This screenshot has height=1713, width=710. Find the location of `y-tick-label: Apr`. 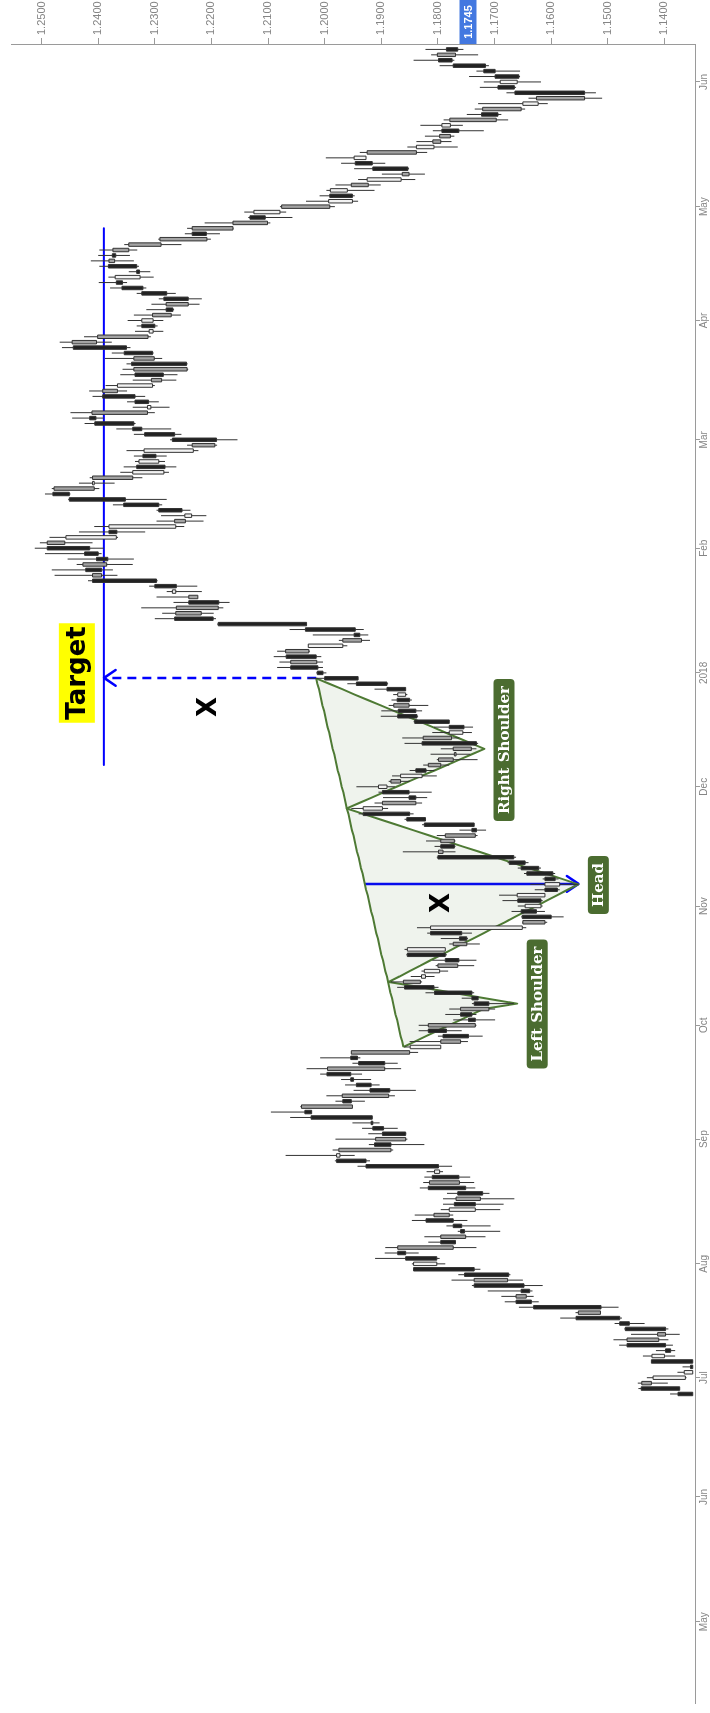

y-tick-label: Apr is located at coordinates (703, 320).